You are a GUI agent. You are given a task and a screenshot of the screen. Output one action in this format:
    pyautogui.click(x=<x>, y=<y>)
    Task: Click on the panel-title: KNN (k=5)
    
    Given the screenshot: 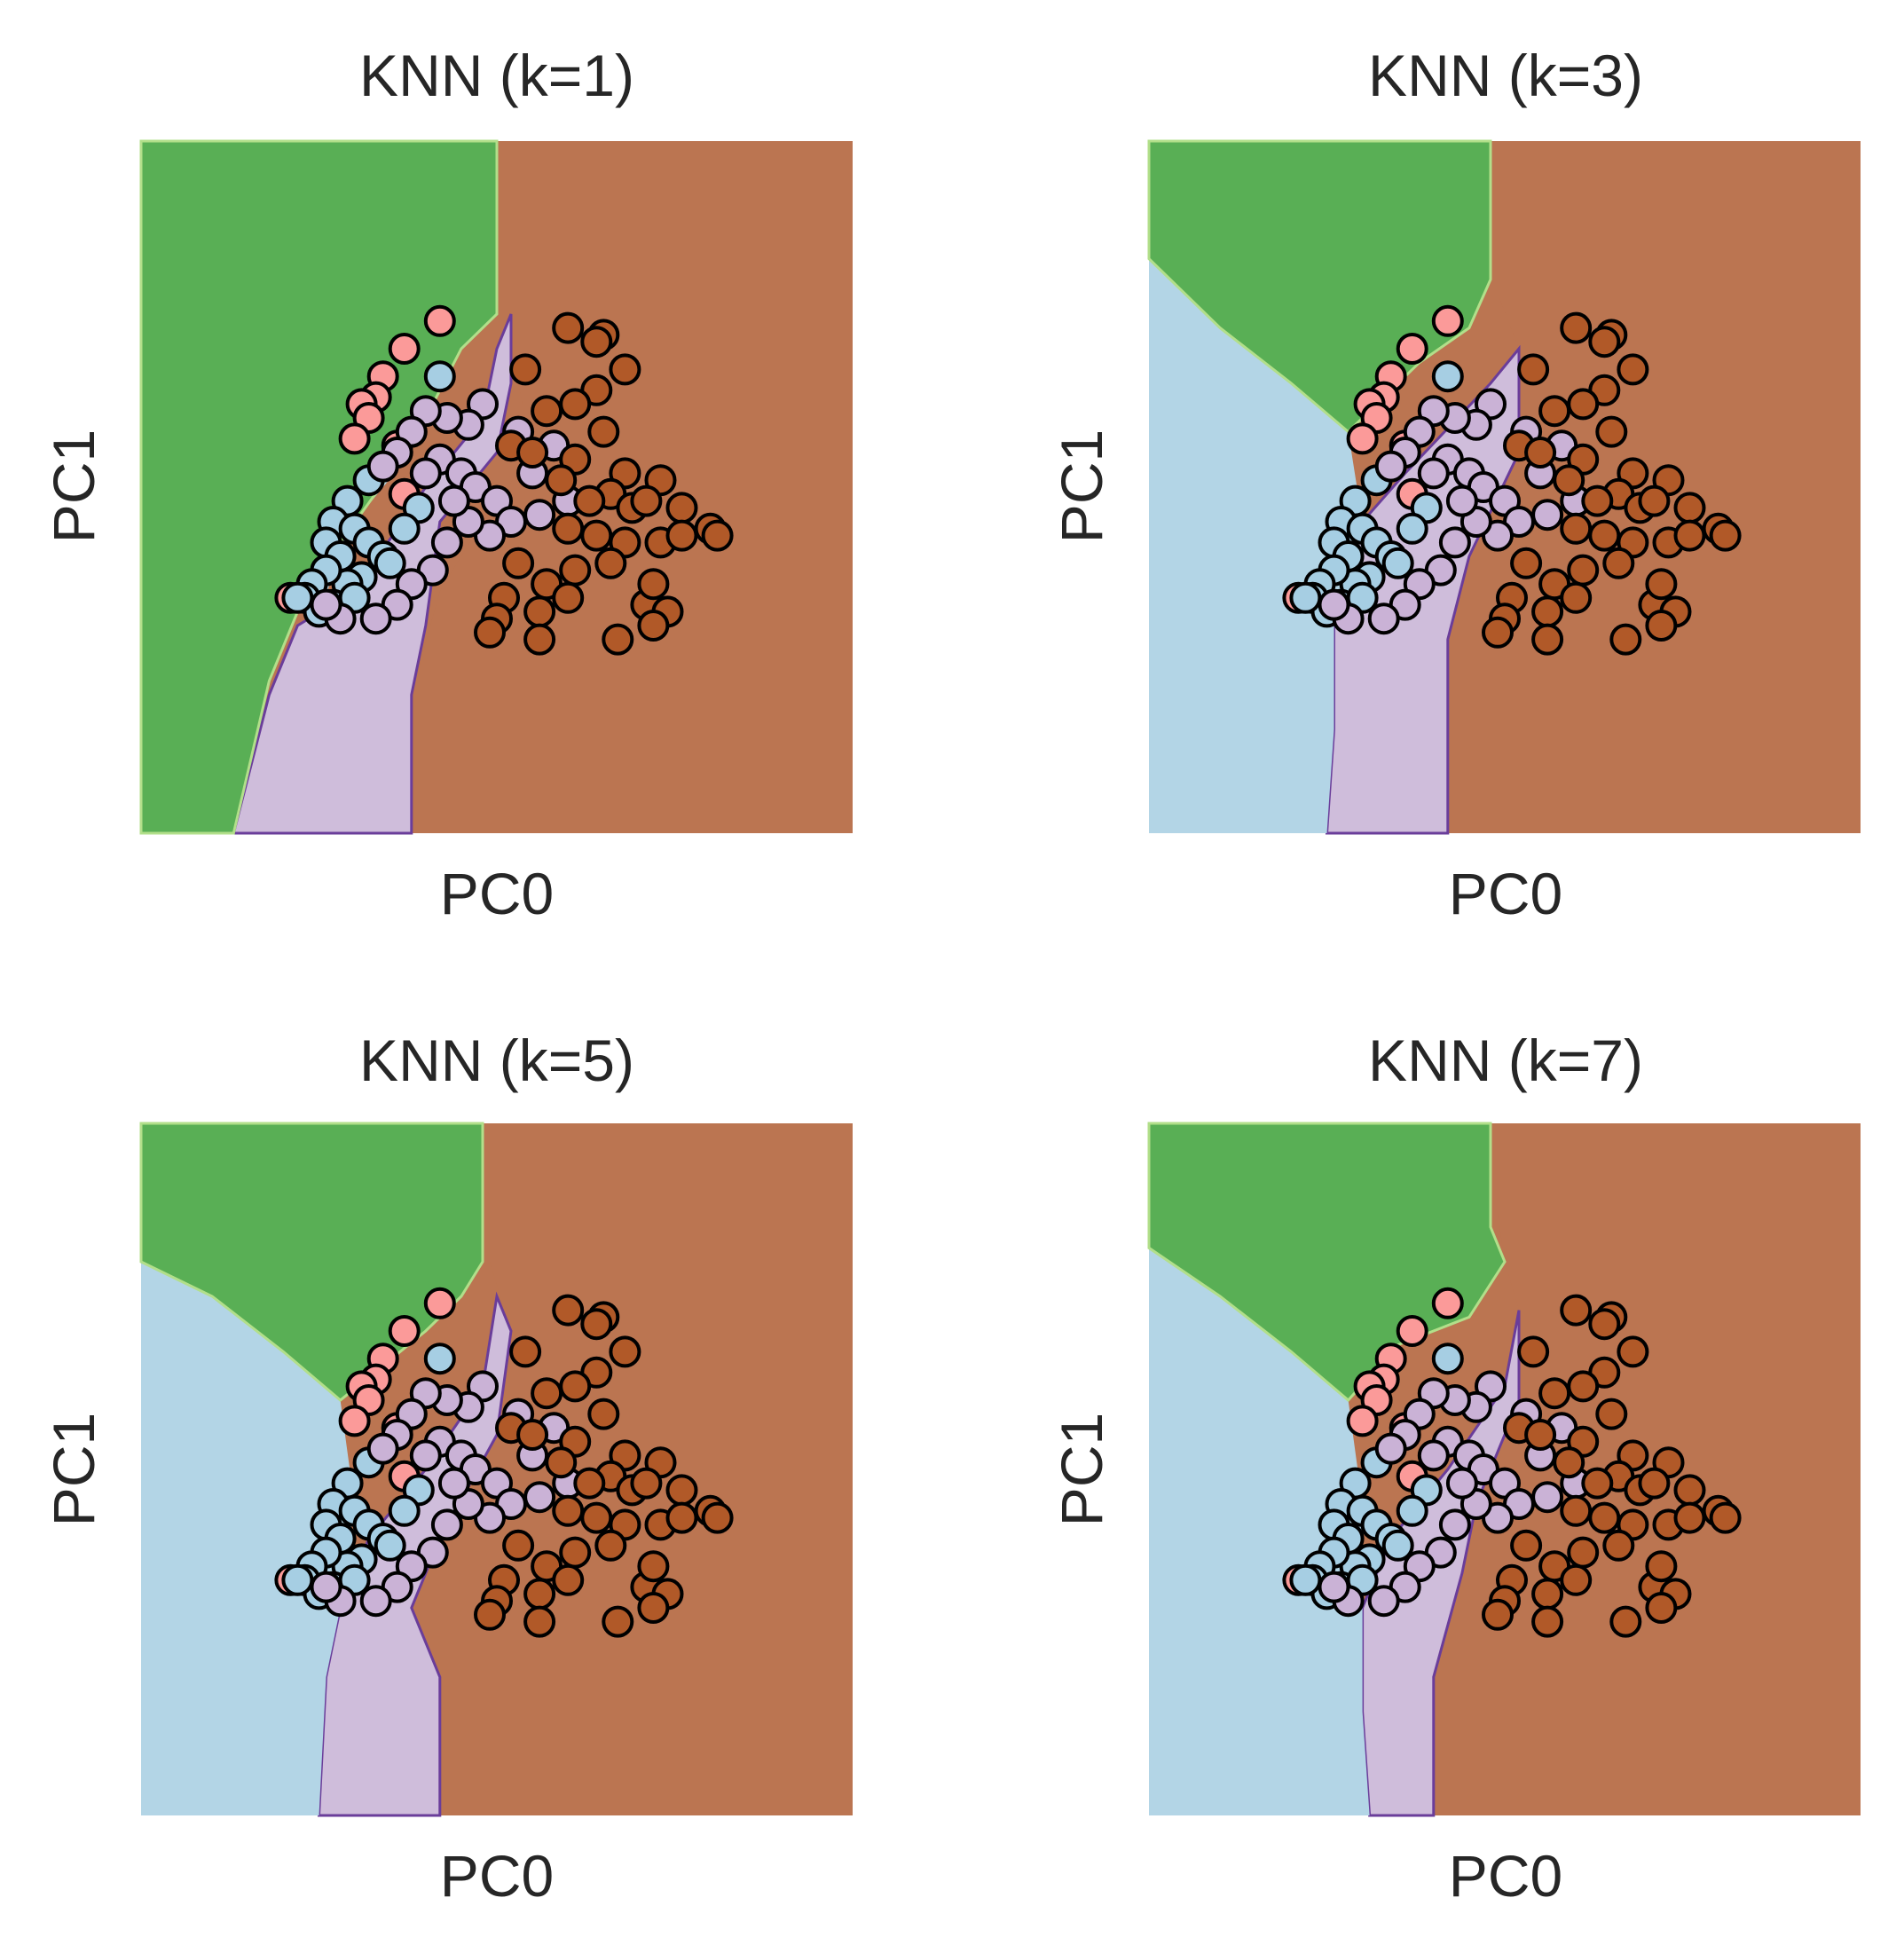 What is the action you would take?
    pyautogui.click(x=496, y=1060)
    